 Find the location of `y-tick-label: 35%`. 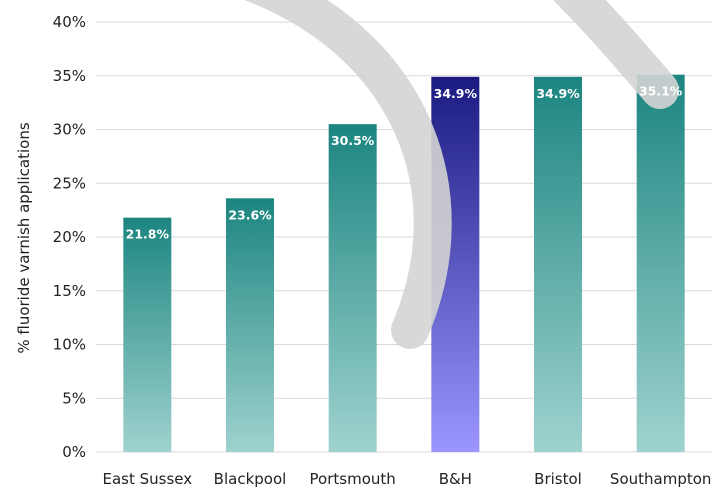

y-tick-label: 35% is located at coordinates (69, 76).